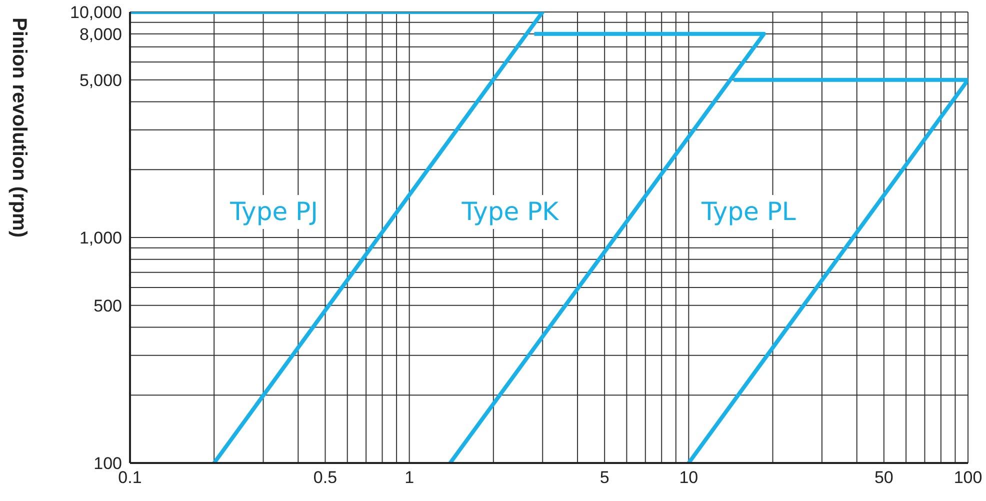  Describe the element at coordinates (605, 478) in the screenshot. I see `x-tick-label: 5` at that location.